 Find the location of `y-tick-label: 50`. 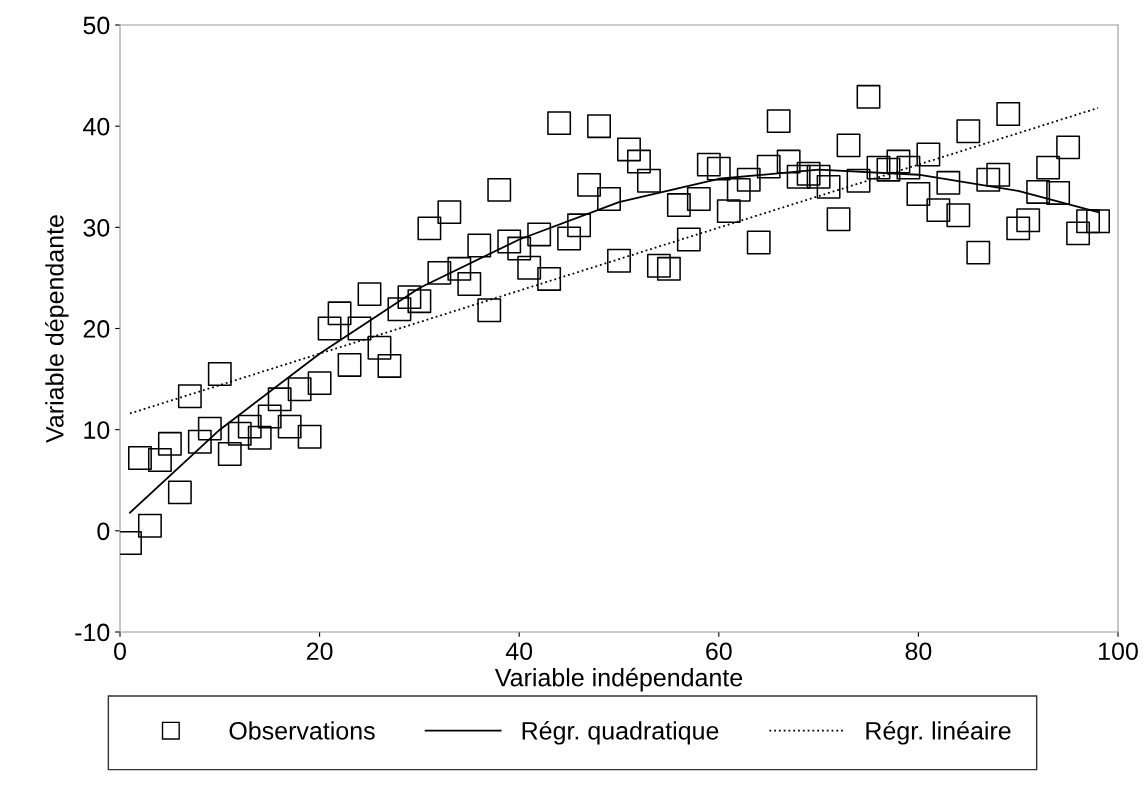

y-tick-label: 50 is located at coordinates (96, 25).